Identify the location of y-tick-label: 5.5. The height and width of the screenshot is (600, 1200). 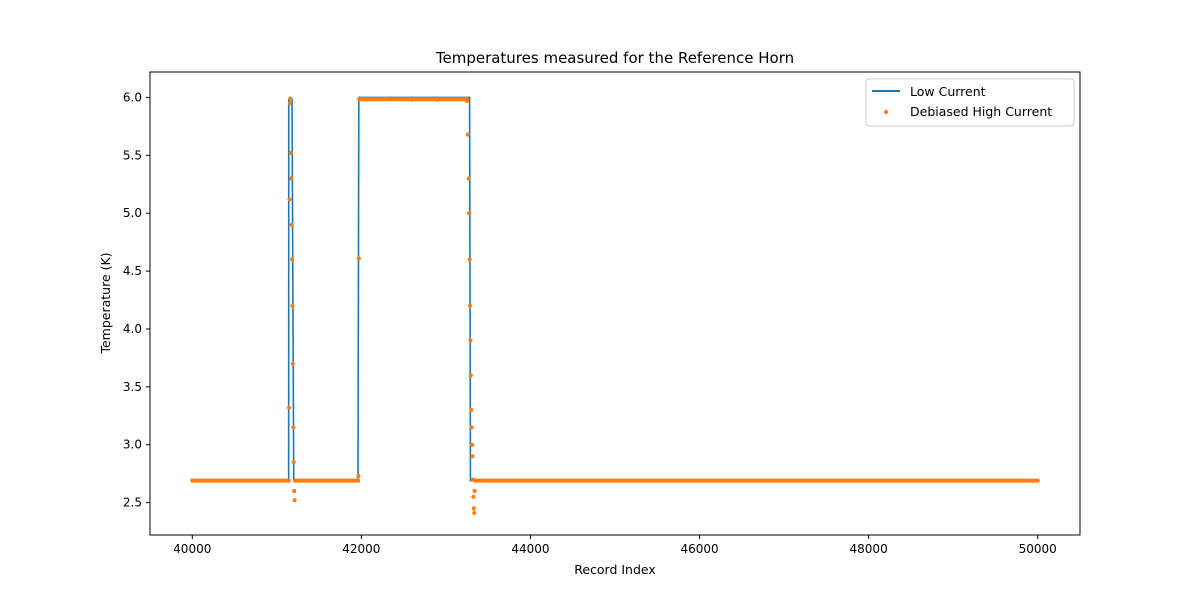
(132, 155).